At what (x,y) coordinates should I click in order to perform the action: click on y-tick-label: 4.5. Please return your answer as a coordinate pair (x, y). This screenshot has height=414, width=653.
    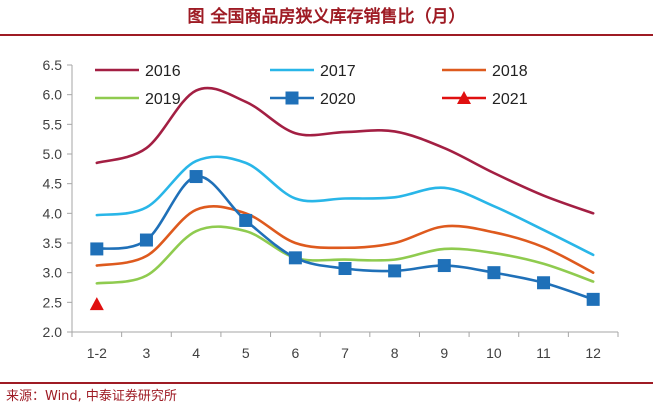
    Looking at the image, I should click on (53, 184).